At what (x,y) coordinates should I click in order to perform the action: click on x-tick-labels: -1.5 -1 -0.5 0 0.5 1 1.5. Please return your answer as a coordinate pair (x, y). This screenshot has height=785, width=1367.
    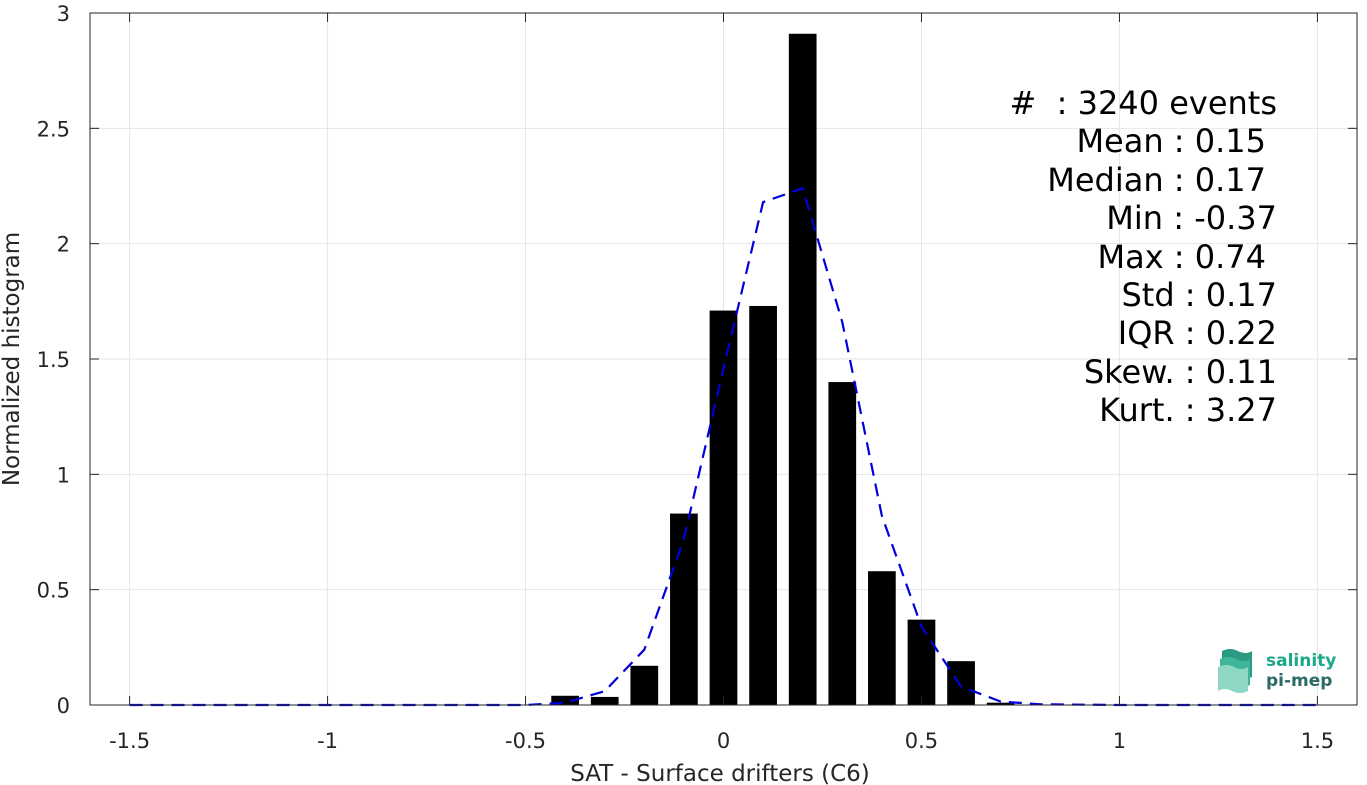
    Looking at the image, I should click on (721, 741).